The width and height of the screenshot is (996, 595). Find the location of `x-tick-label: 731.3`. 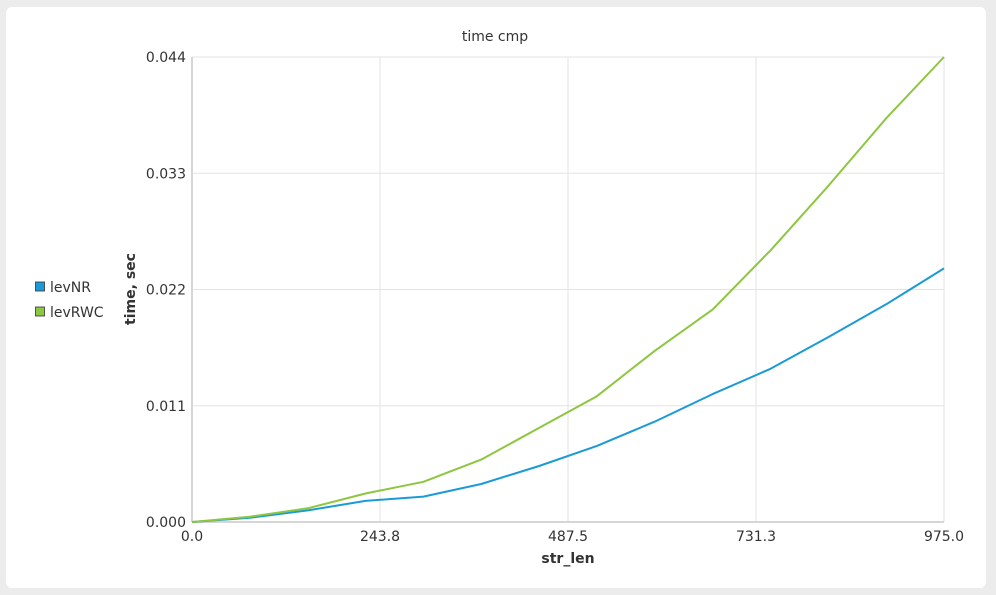

x-tick-label: 731.3 is located at coordinates (756, 537).